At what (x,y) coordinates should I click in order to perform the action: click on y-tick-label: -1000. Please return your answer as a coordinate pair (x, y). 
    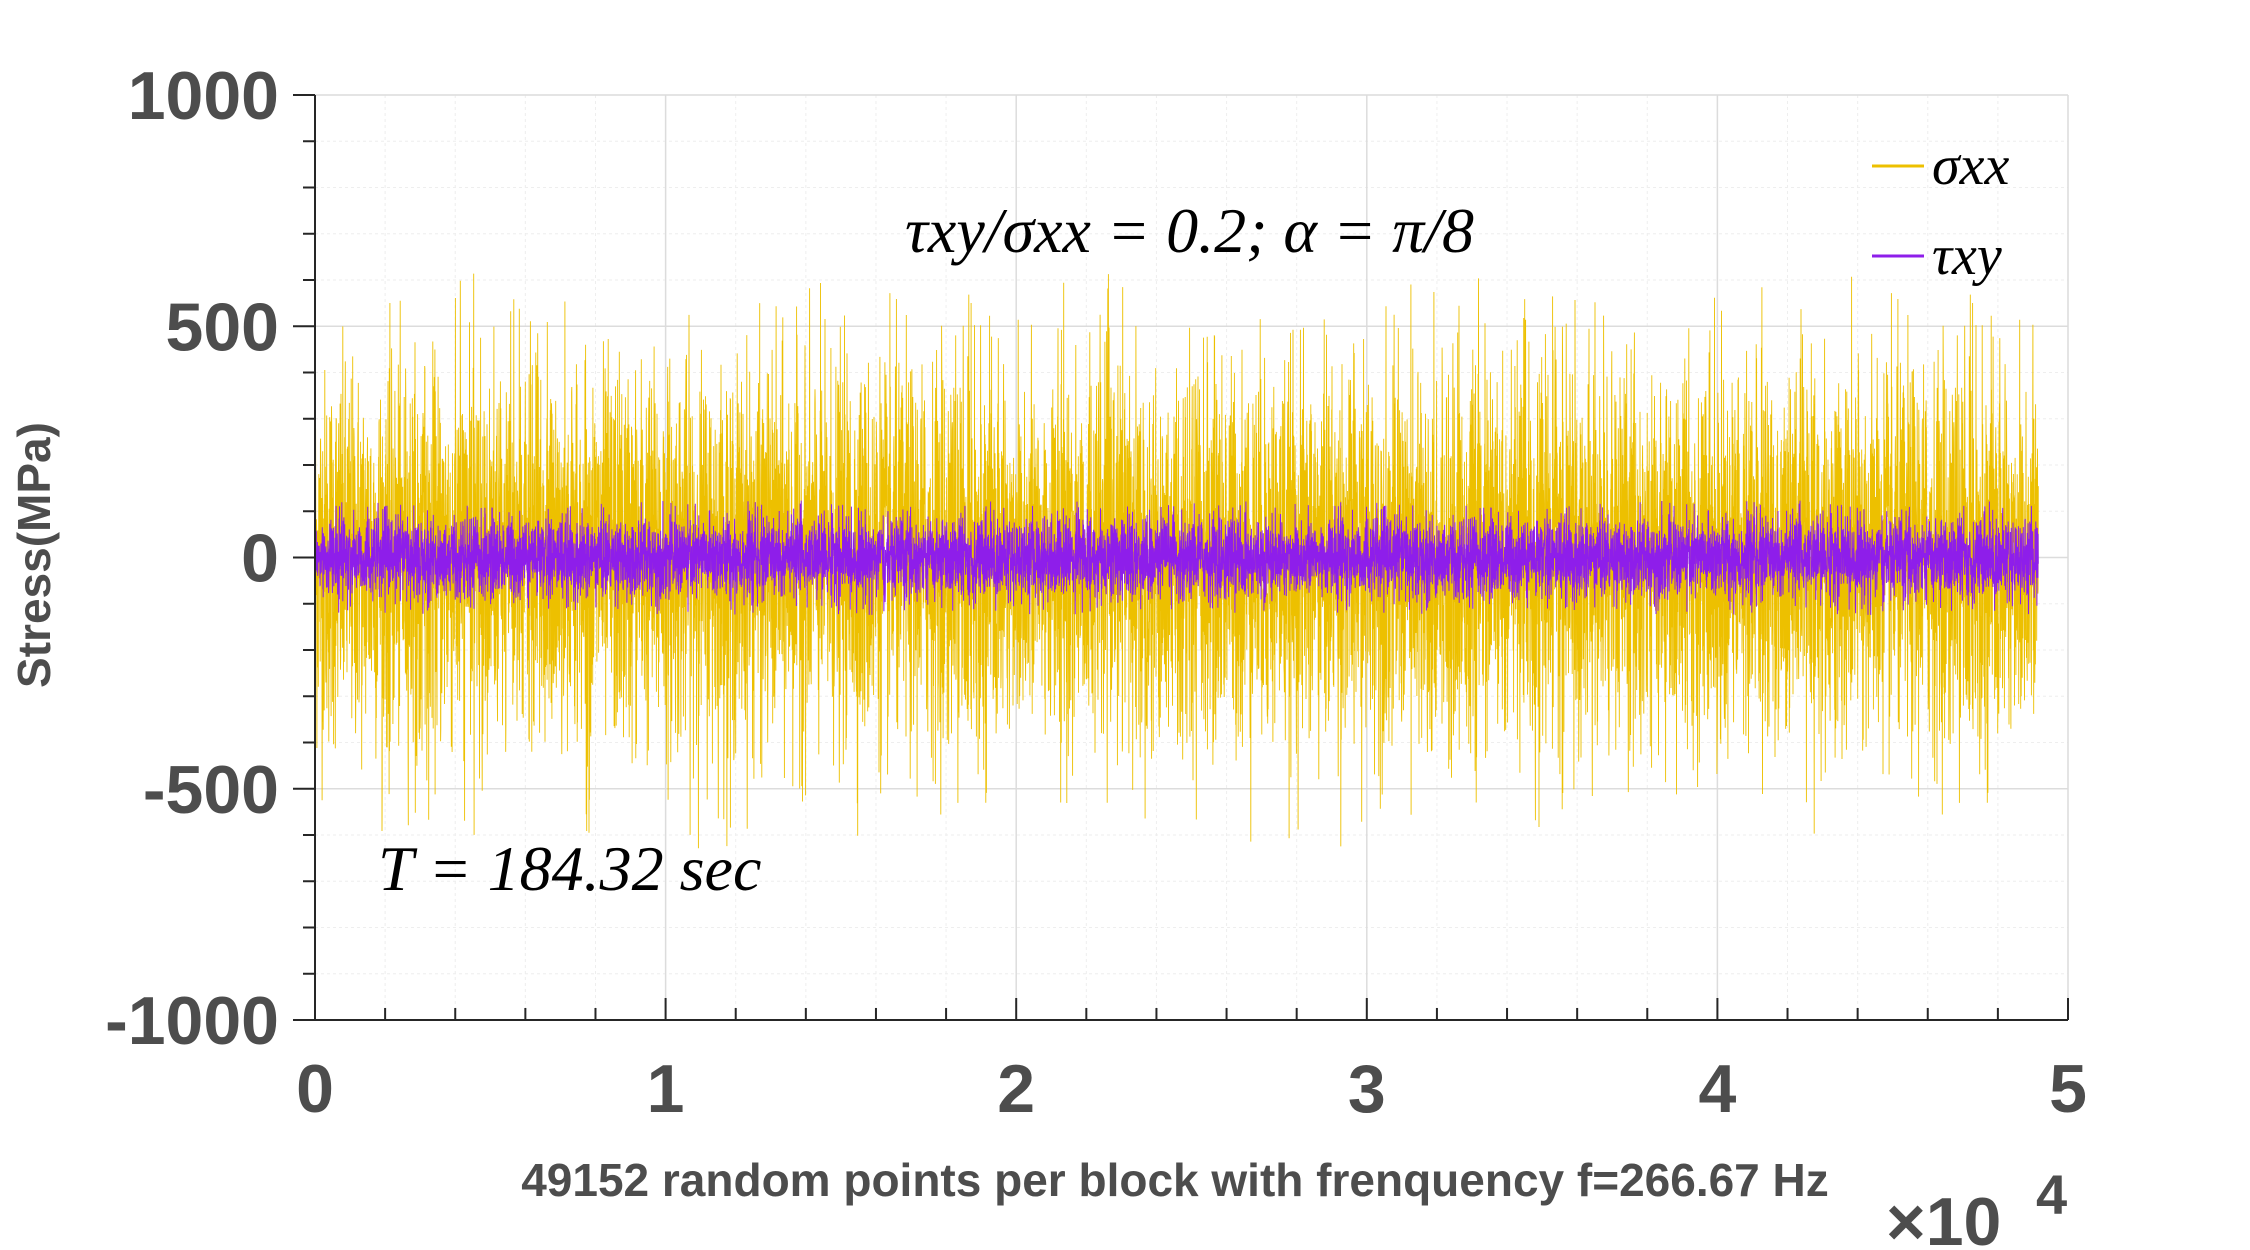
    Looking at the image, I should click on (192, 1021).